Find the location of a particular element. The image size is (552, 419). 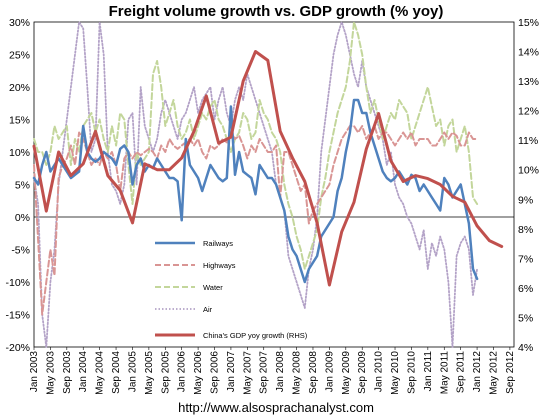

x-tick-label: Jan 2005 is located at coordinates (132, 372).